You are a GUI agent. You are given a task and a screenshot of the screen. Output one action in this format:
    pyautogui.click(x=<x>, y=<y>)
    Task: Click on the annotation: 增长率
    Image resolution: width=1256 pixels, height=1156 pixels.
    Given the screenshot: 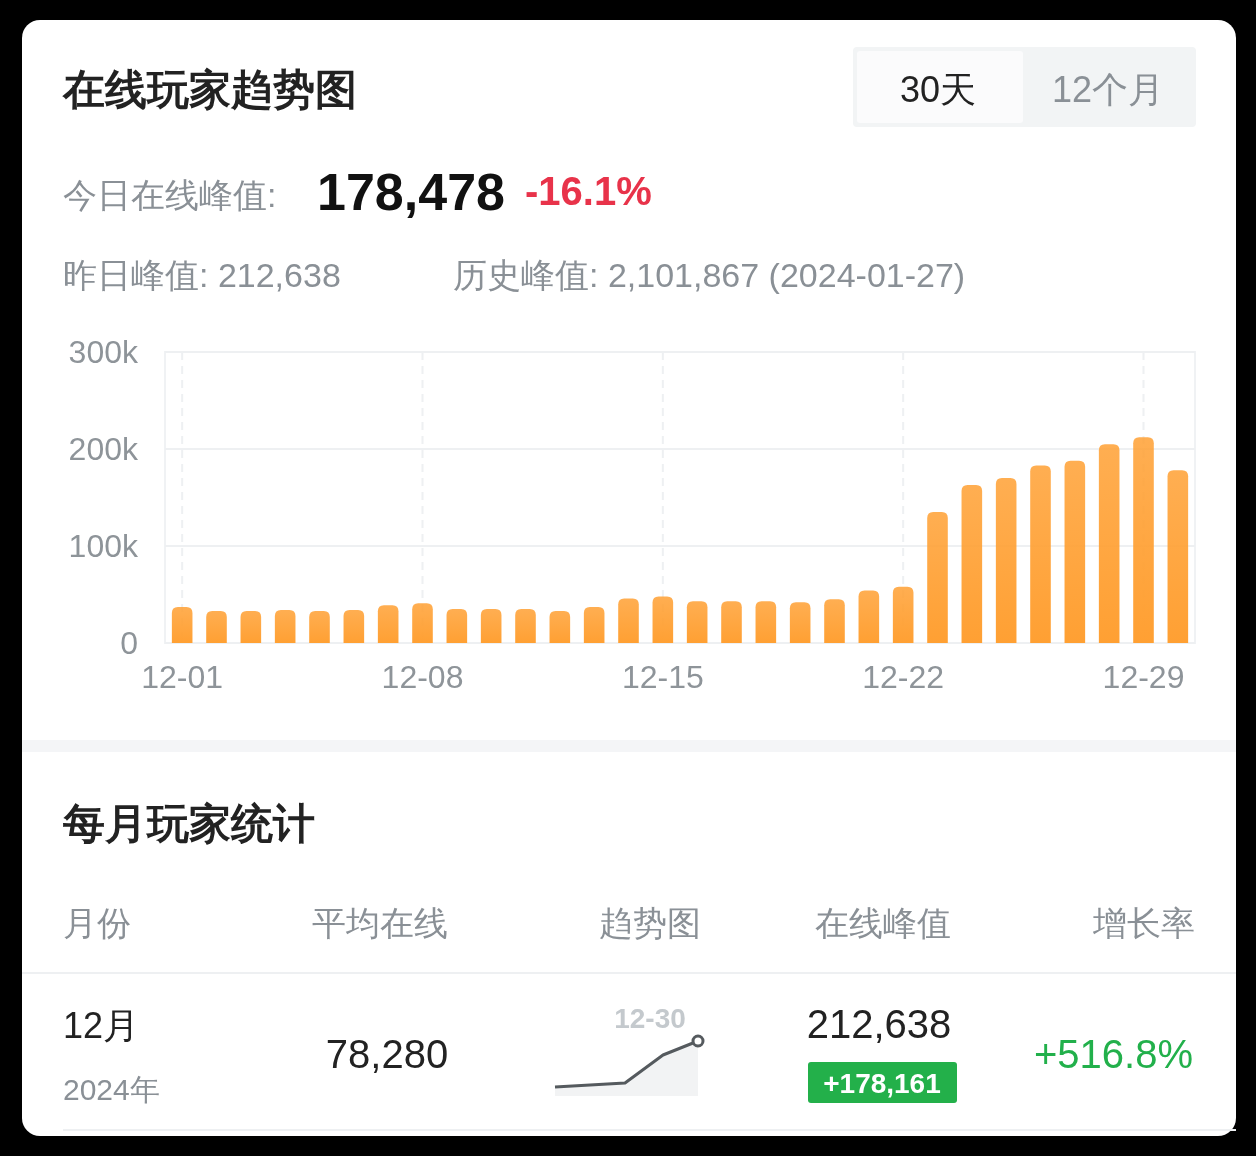 What is the action you would take?
    pyautogui.click(x=1144, y=923)
    